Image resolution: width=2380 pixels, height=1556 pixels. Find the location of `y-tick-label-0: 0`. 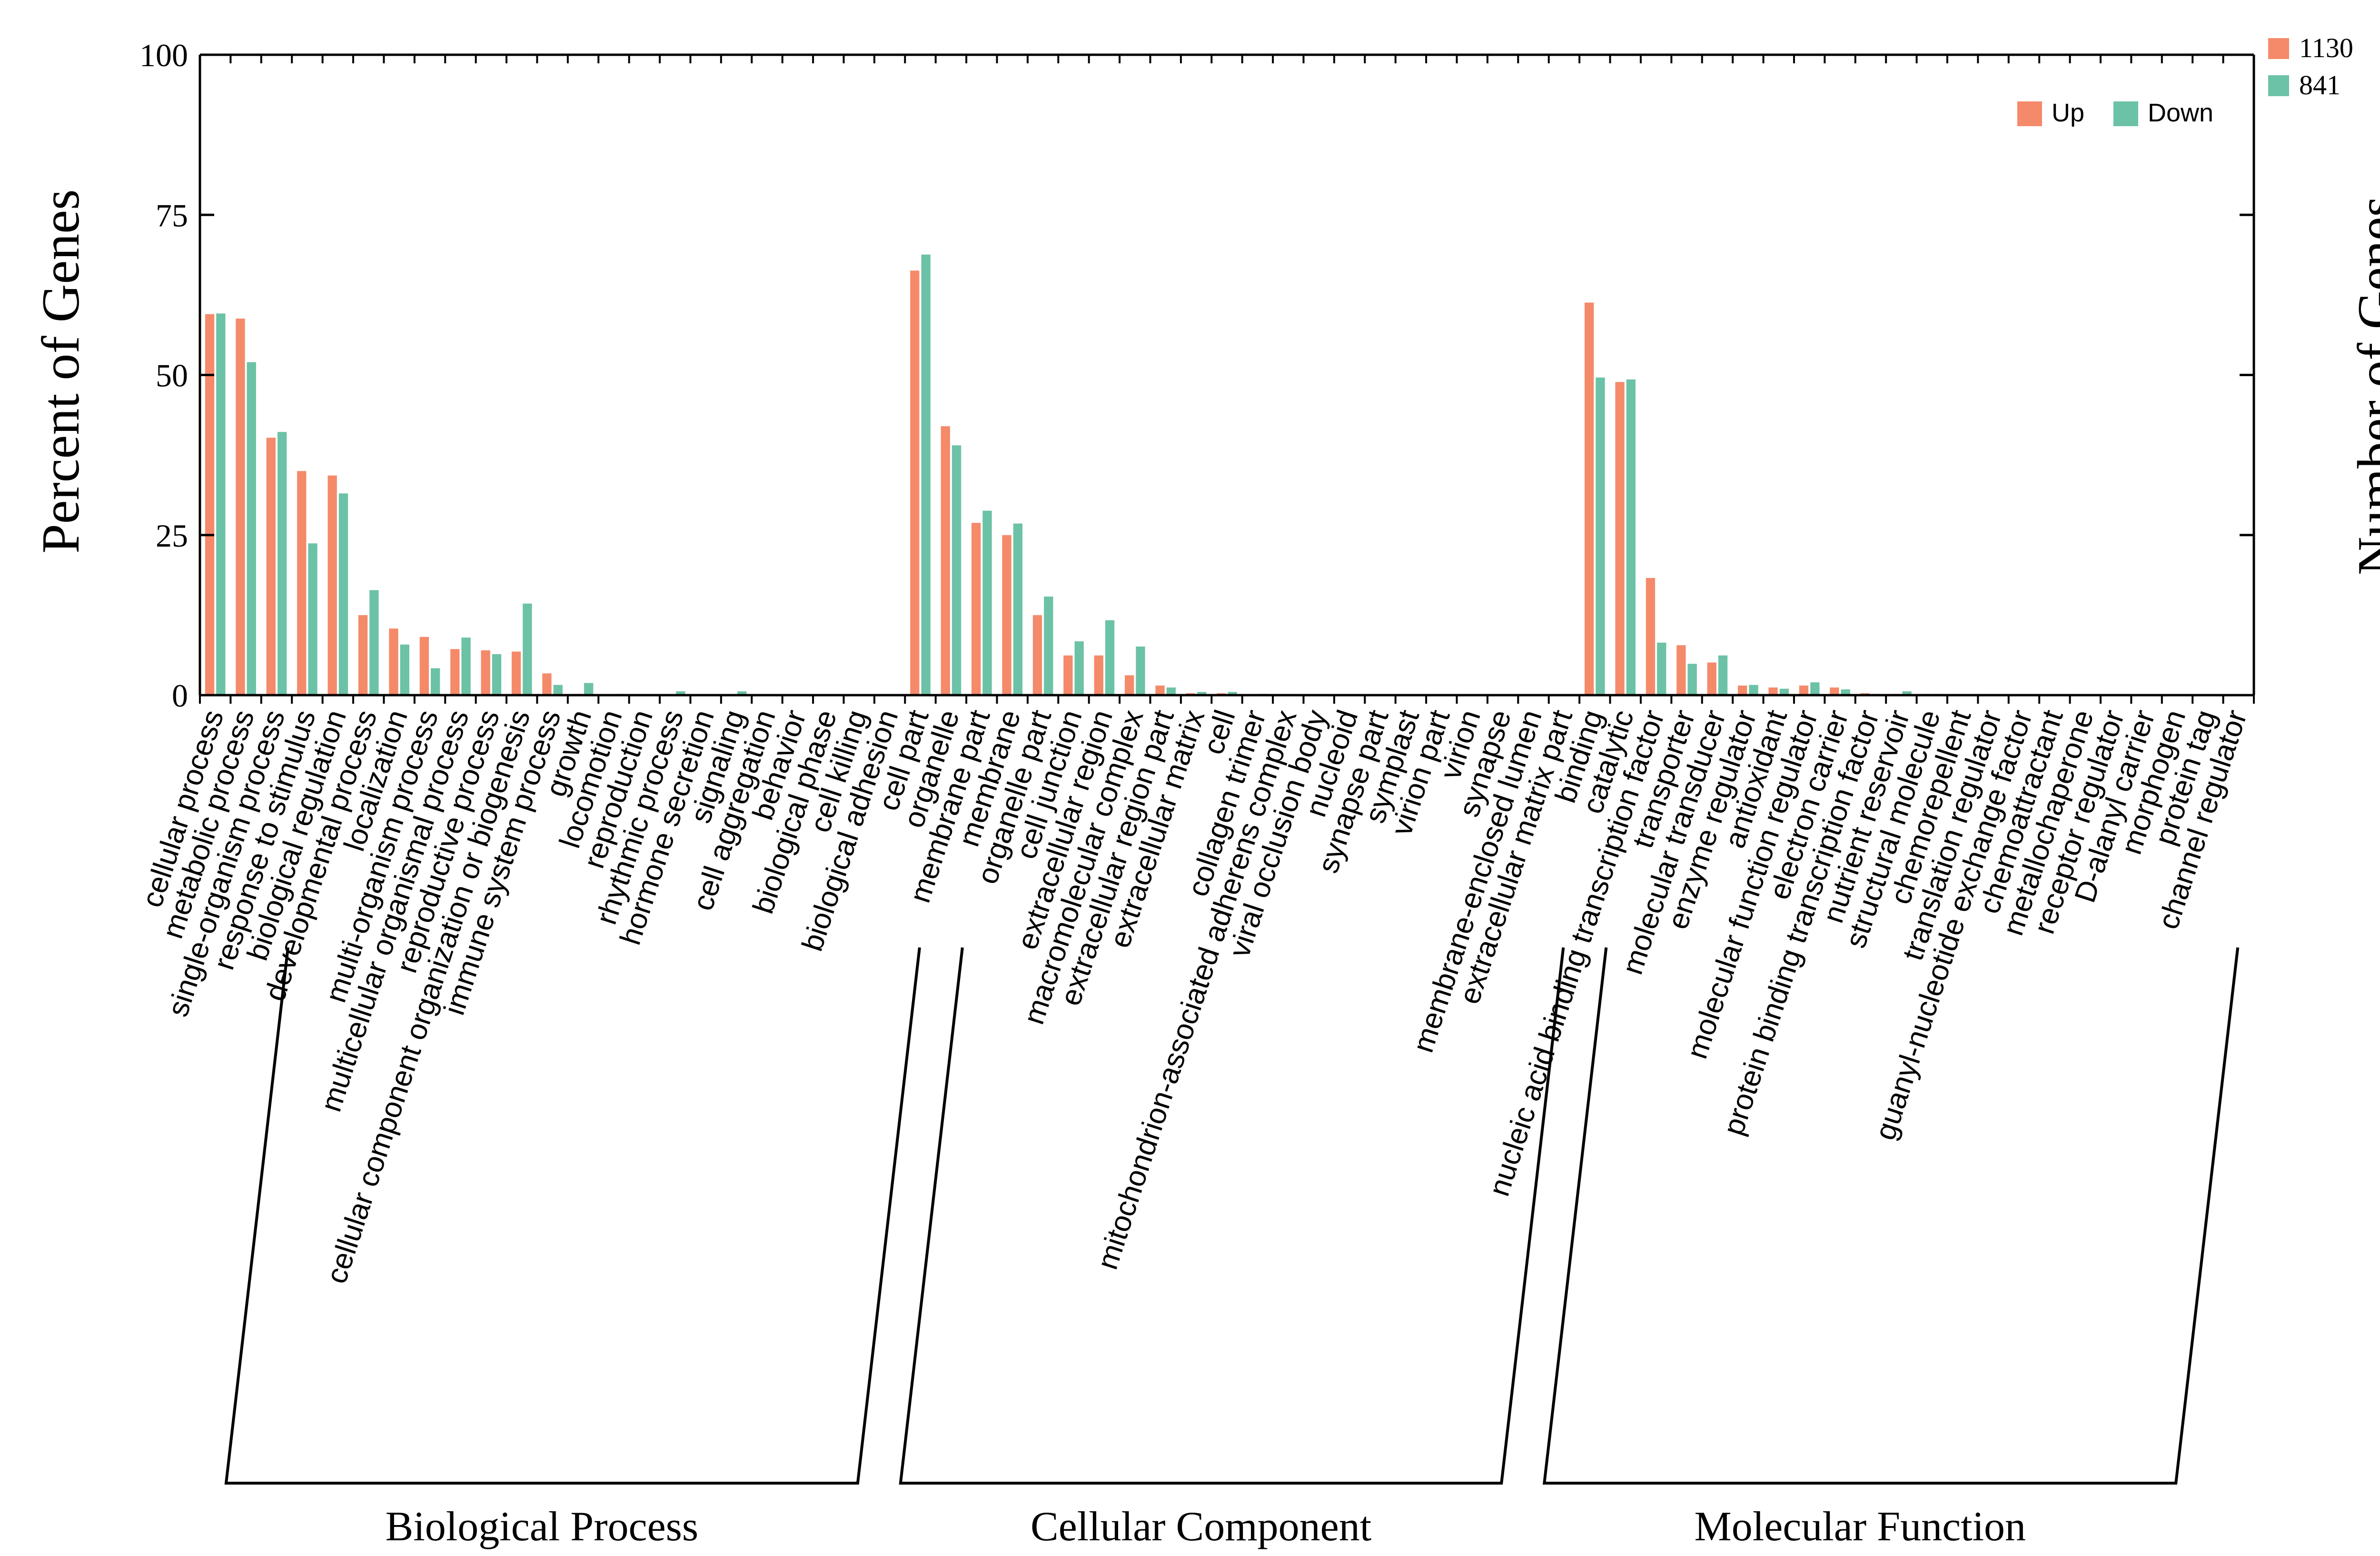

y-tick-label-0: 0 is located at coordinates (180, 696).